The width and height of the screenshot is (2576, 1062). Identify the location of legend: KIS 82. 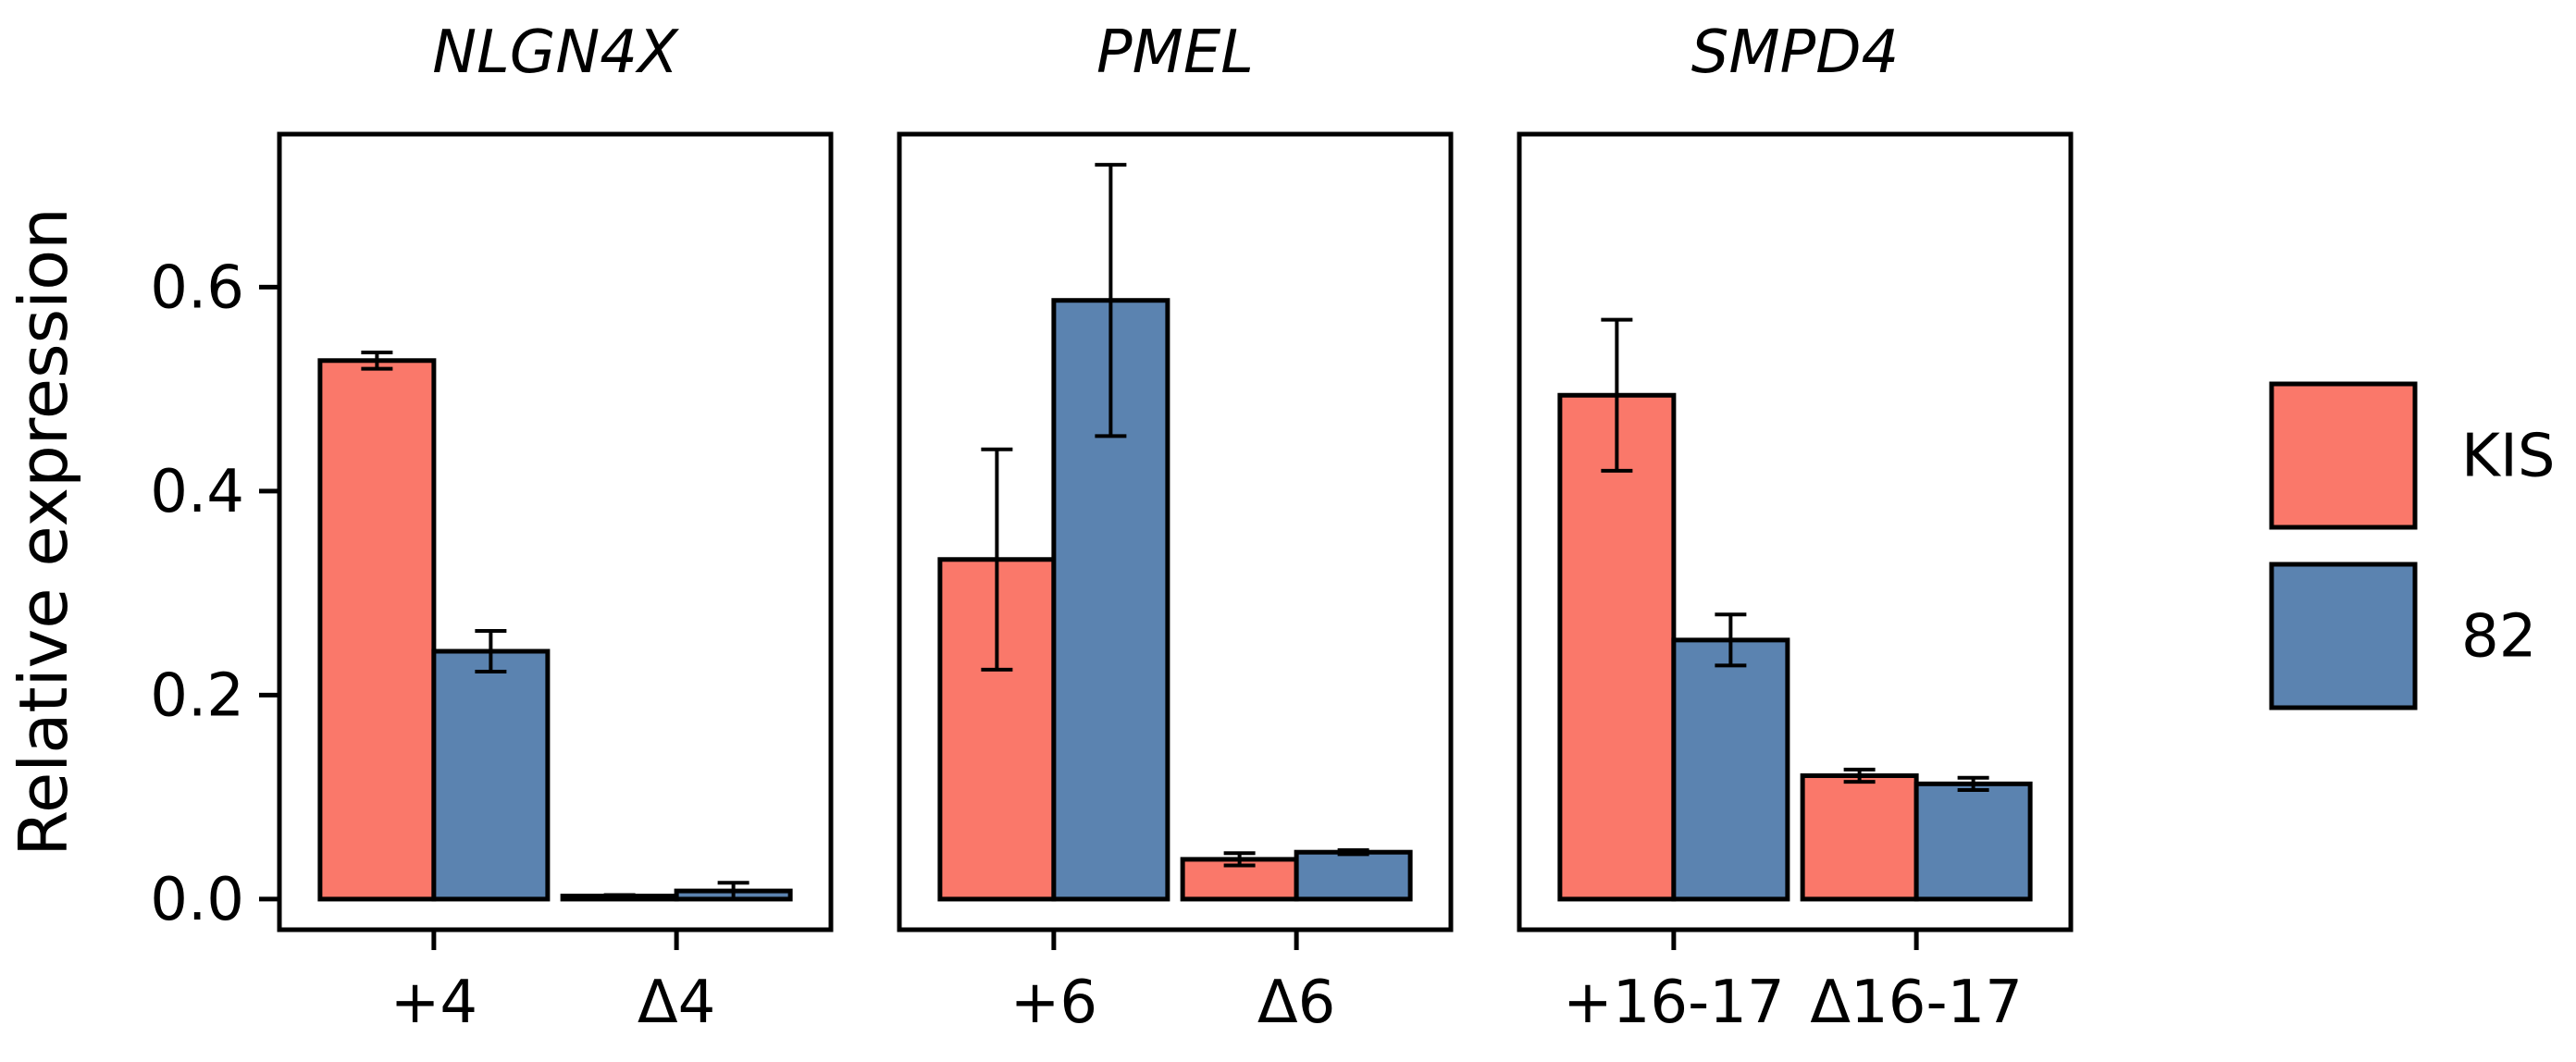
(2412, 545).